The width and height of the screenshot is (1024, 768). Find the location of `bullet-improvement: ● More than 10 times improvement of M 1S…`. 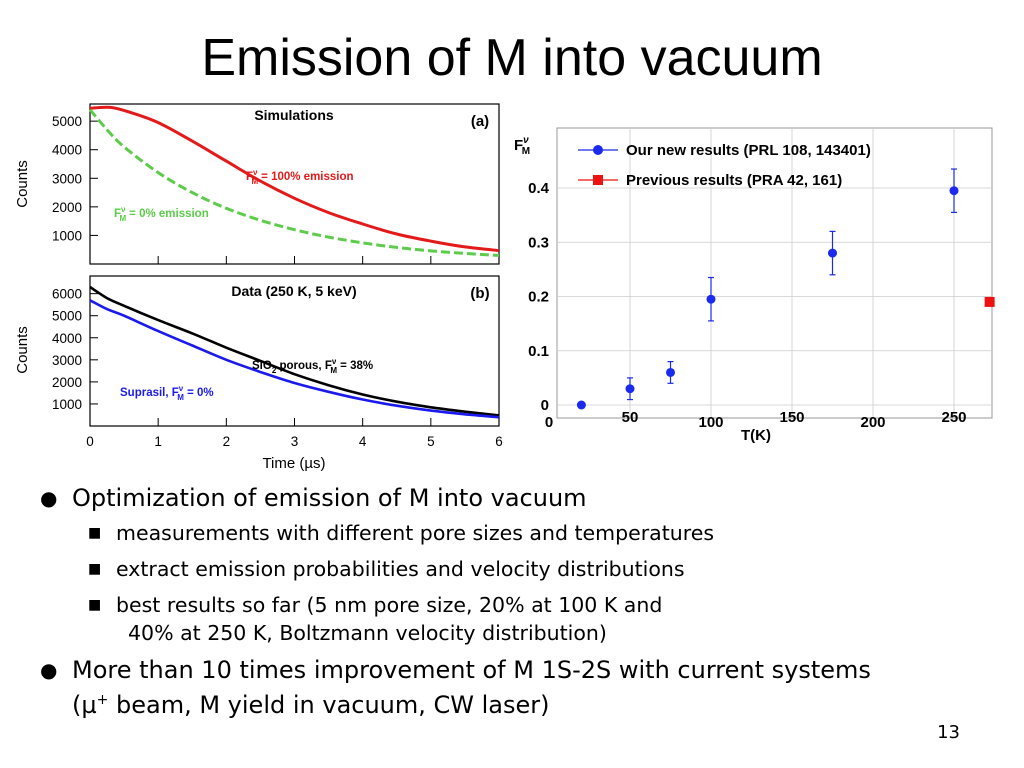

bullet-improvement: ● More than 10 times improvement of M 1S… is located at coordinates (520, 687).